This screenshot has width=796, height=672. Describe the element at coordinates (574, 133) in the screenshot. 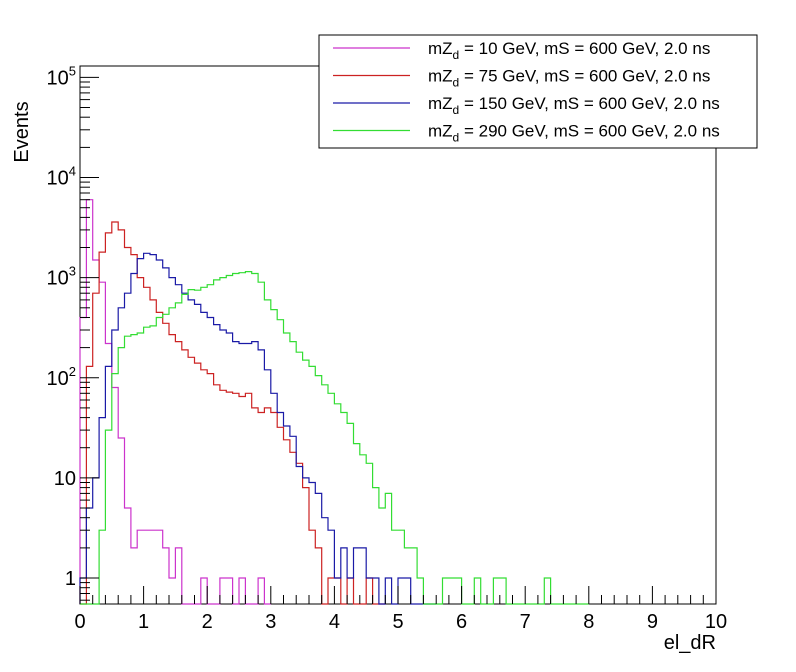

I see `legend-label-3: mZd = 290 GeV, mS = 600 GeV, 2.0 ns` at that location.